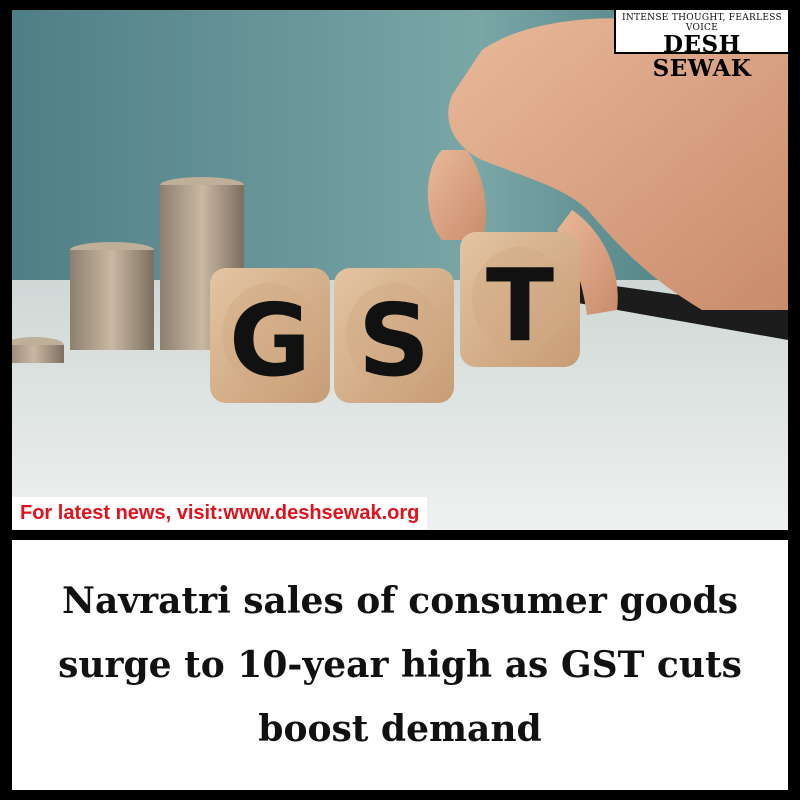  I want to click on brand-tagline: INTENSE THOUGHT, FEARLESS VOICE, so click(702, 23).